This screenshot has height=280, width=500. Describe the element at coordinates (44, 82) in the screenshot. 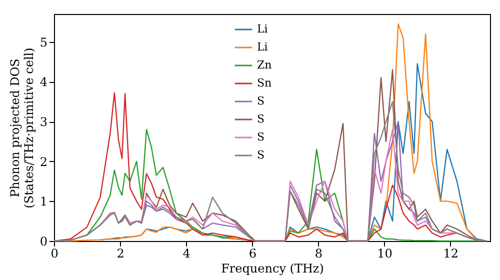

I see `y-tick-label: 4` at that location.